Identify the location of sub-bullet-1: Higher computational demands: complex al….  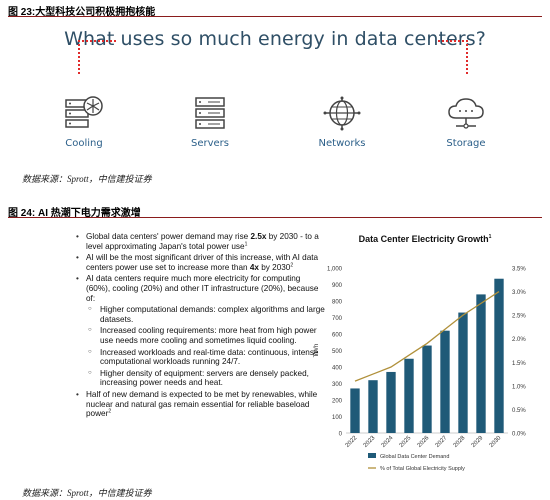
(207, 314).